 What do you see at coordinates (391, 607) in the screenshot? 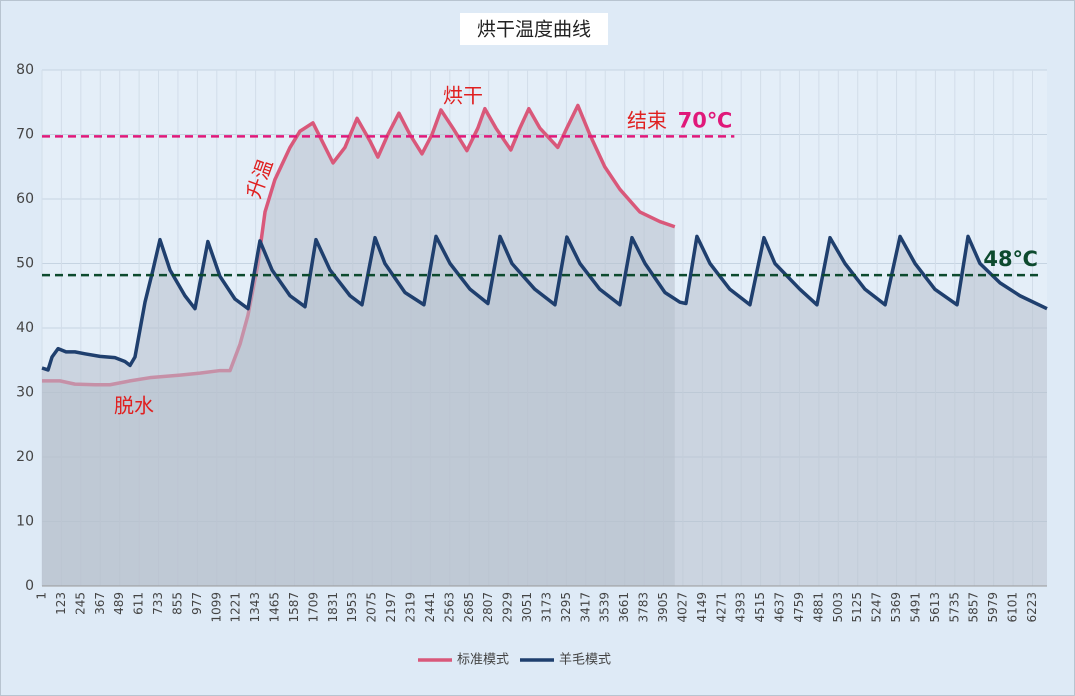
I see `x-tick-label: 2197` at bounding box center [391, 607].